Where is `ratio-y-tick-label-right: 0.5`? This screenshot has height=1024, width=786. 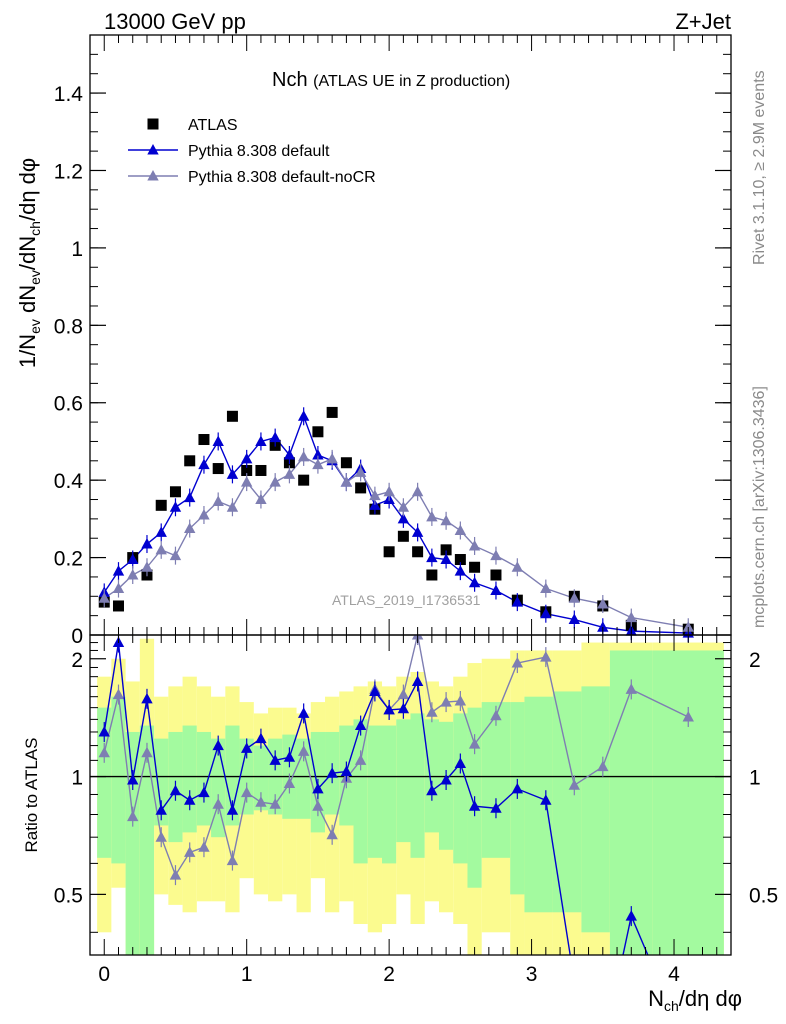 ratio-y-tick-label-right: 0.5 is located at coordinates (763, 895).